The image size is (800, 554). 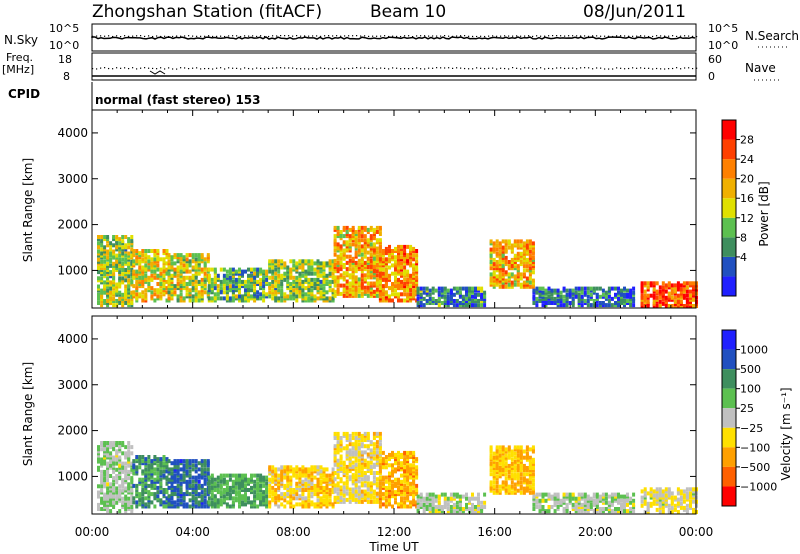 What do you see at coordinates (747, 179) in the screenshot?
I see `colorbar-tick-label: 20` at bounding box center [747, 179].